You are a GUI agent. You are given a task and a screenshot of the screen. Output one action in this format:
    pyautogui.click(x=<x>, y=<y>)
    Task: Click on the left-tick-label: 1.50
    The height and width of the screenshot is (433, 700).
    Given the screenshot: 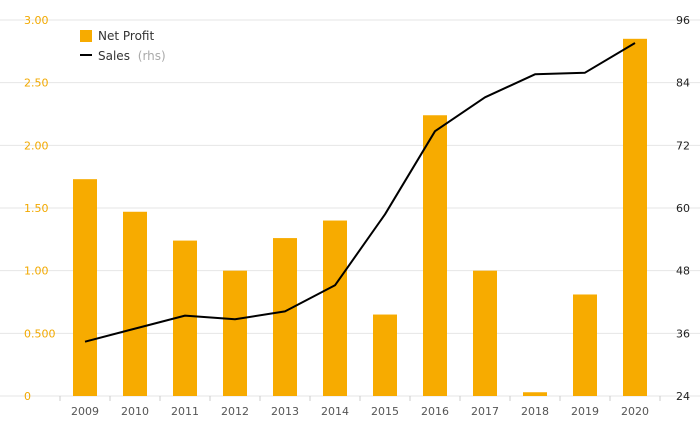 What is the action you would take?
    pyautogui.click(x=36, y=208)
    